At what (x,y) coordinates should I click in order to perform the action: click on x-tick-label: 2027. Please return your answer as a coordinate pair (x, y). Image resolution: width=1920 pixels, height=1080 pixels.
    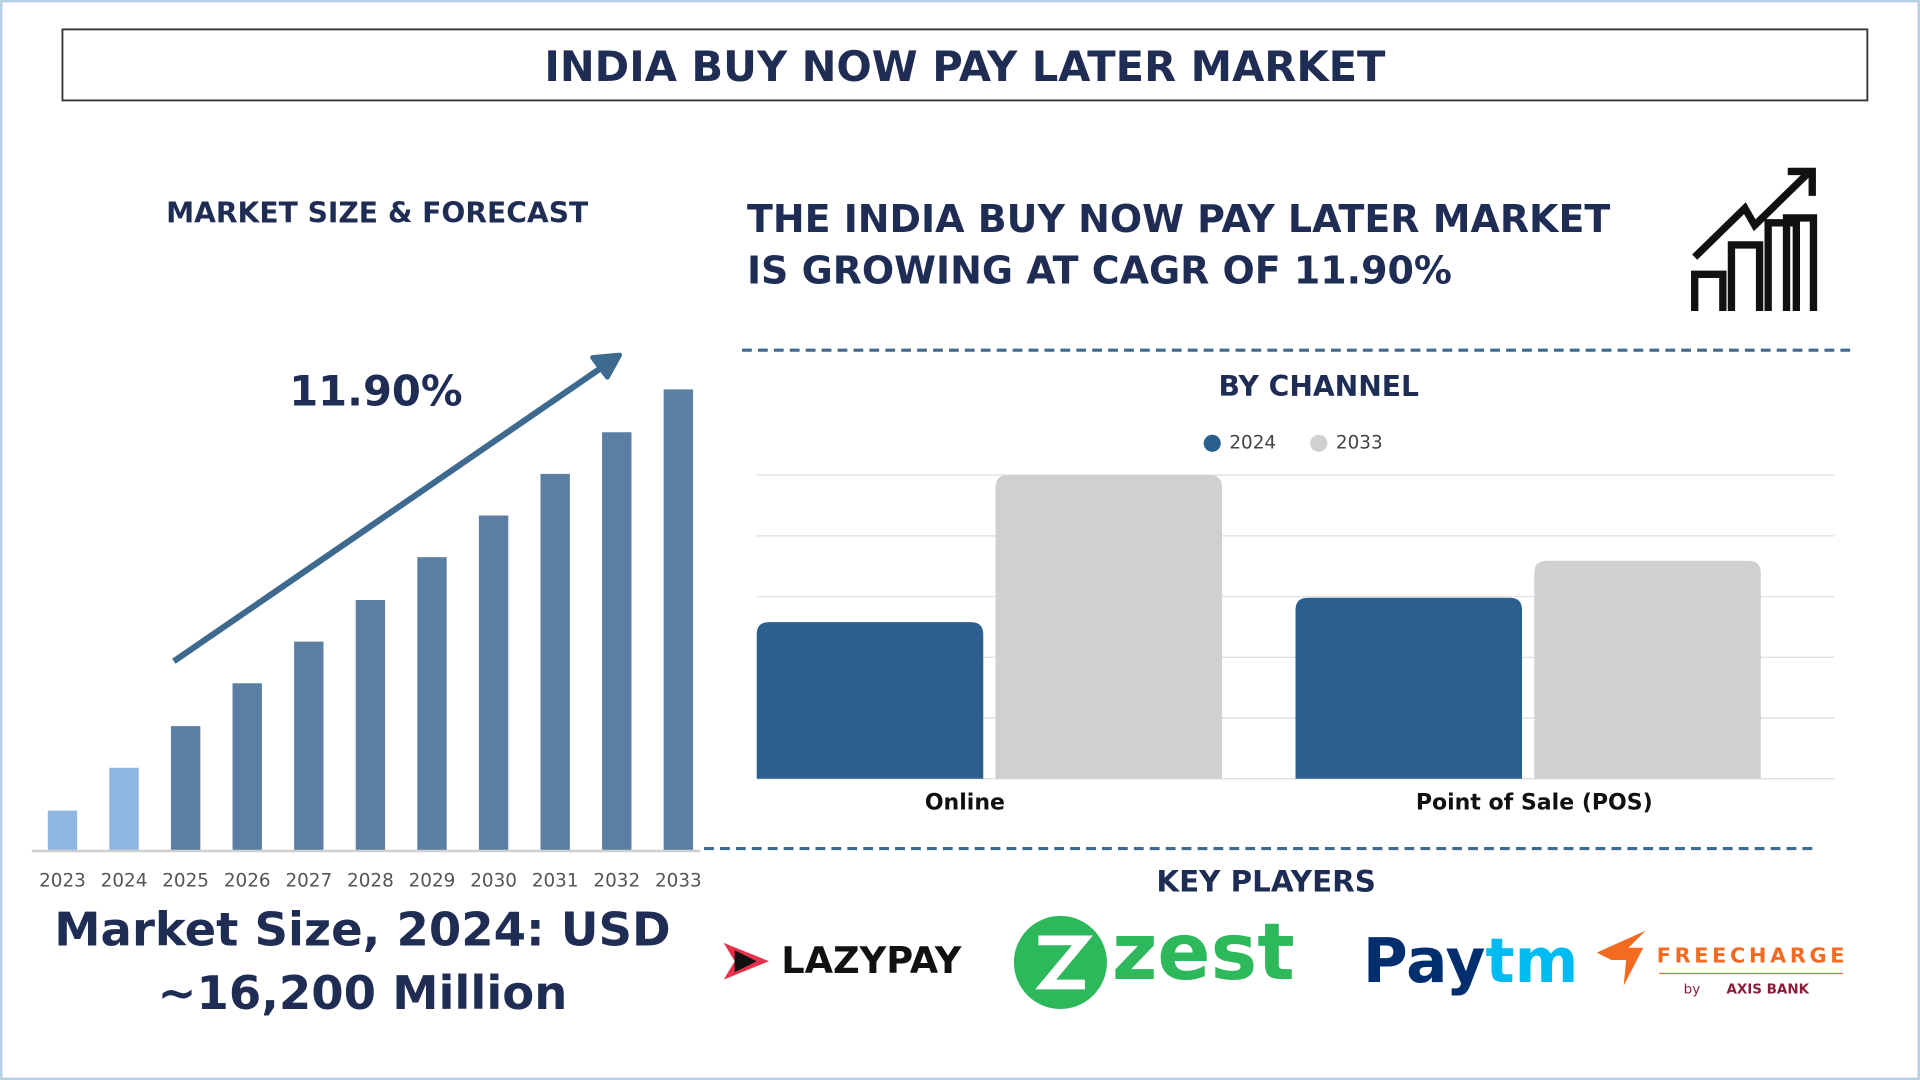
    Looking at the image, I should click on (308, 881).